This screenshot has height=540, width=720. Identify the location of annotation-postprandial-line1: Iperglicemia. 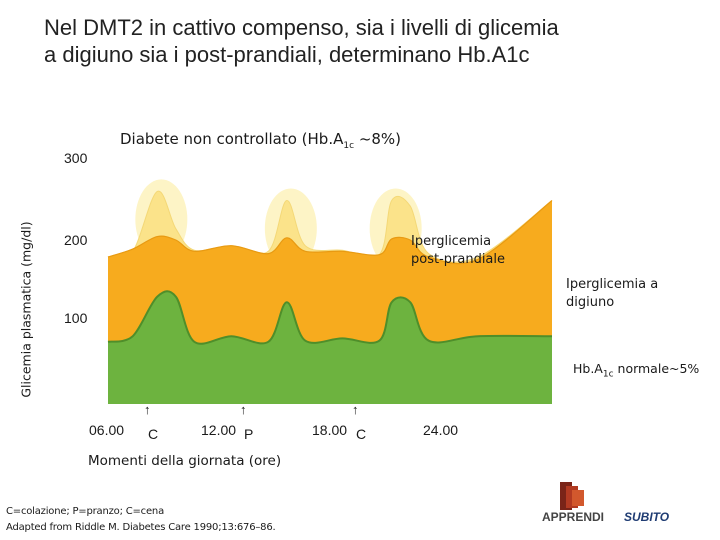
(451, 241).